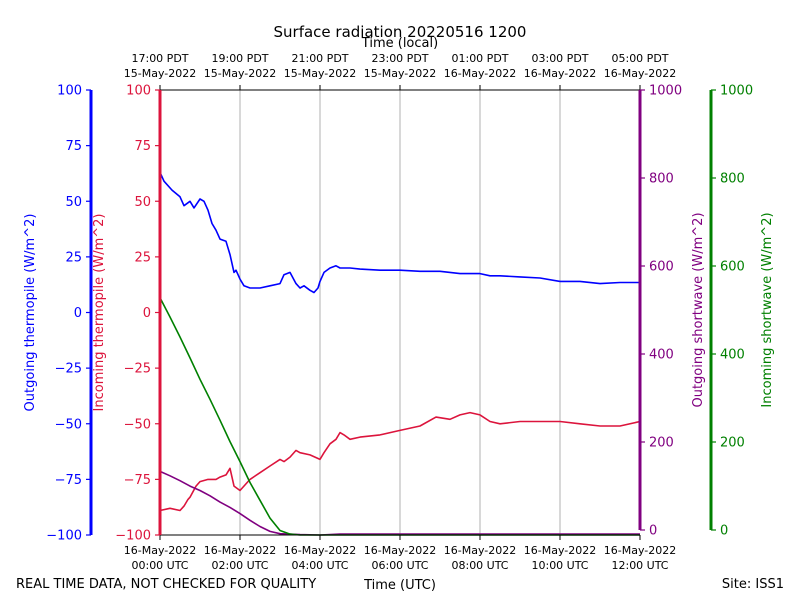 This screenshot has height=600, width=800. What do you see at coordinates (767, 309) in the screenshot?
I see `axis-title: Incoming shortwave (W/m^2)` at bounding box center [767, 309].